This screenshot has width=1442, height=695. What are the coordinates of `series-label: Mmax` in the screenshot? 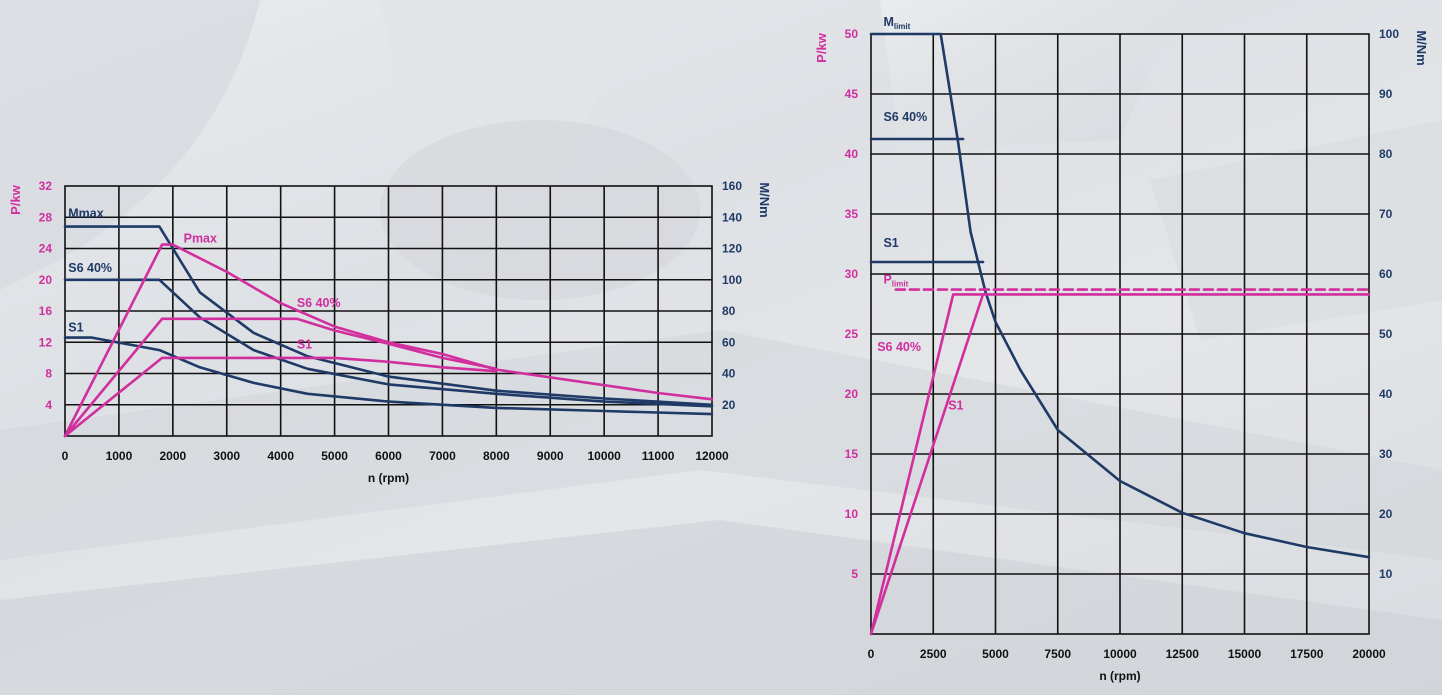 It's located at (85, 213).